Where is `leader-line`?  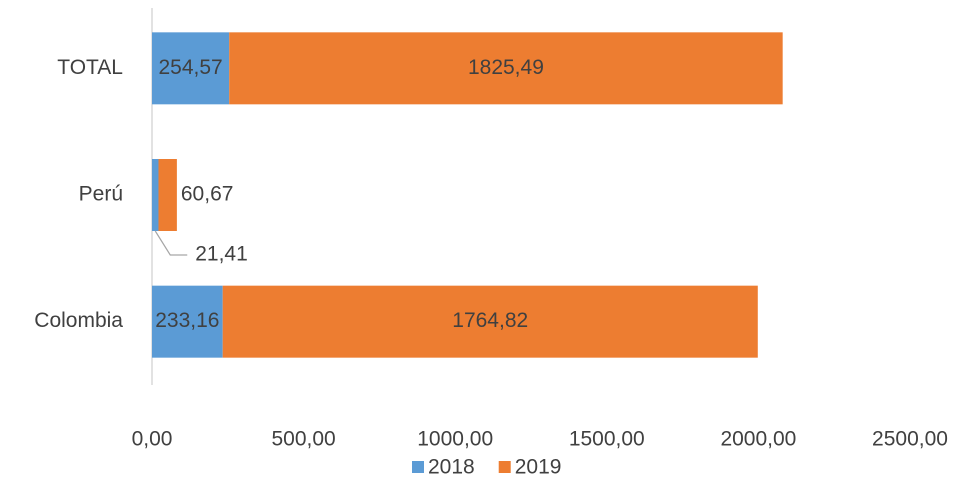
leader-line is located at coordinates (171, 243).